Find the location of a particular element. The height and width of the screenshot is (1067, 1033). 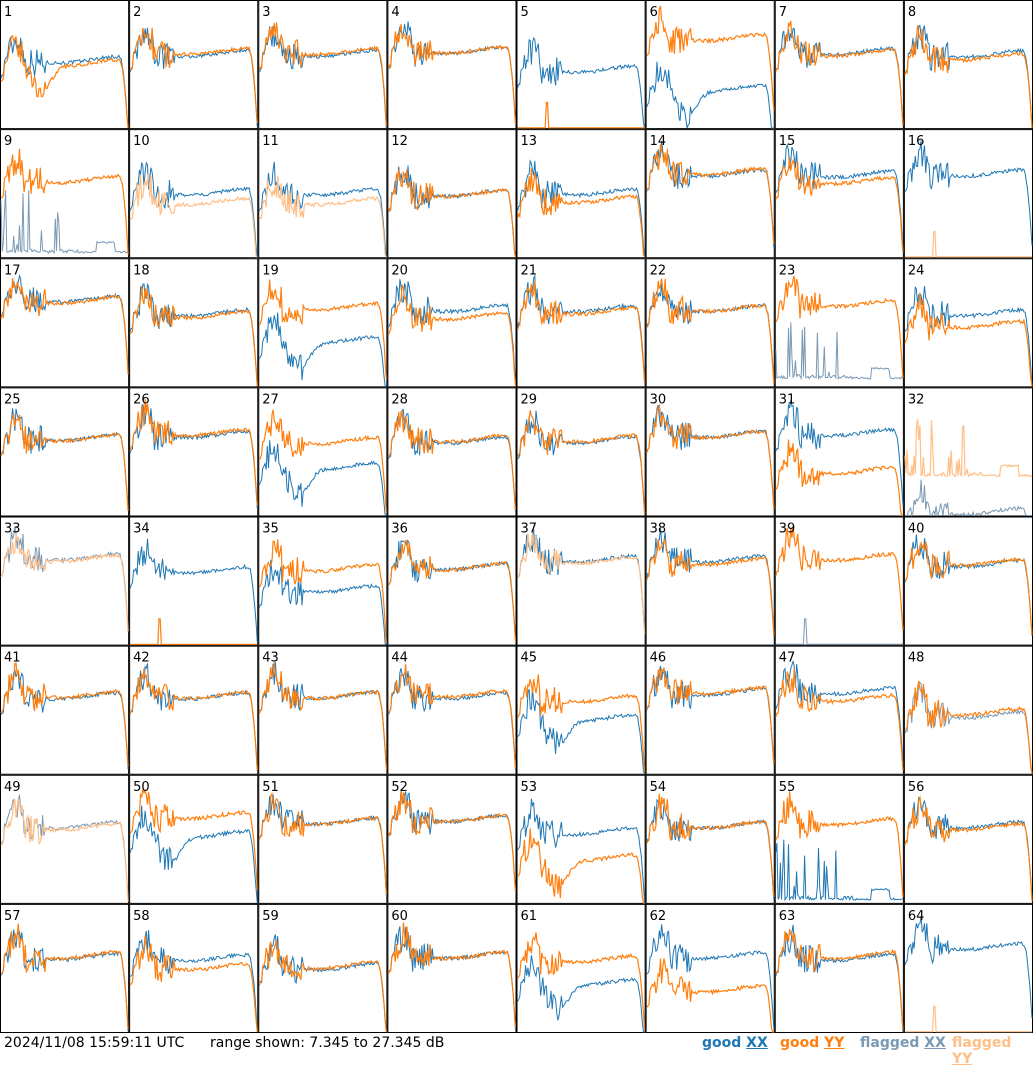

panel-label: 42 is located at coordinates (141, 658).